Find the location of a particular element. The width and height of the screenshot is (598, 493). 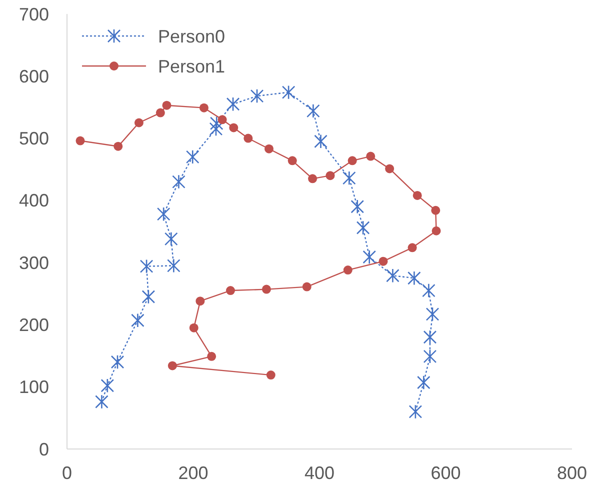

y-tick-label: 0 is located at coordinates (43, 449).